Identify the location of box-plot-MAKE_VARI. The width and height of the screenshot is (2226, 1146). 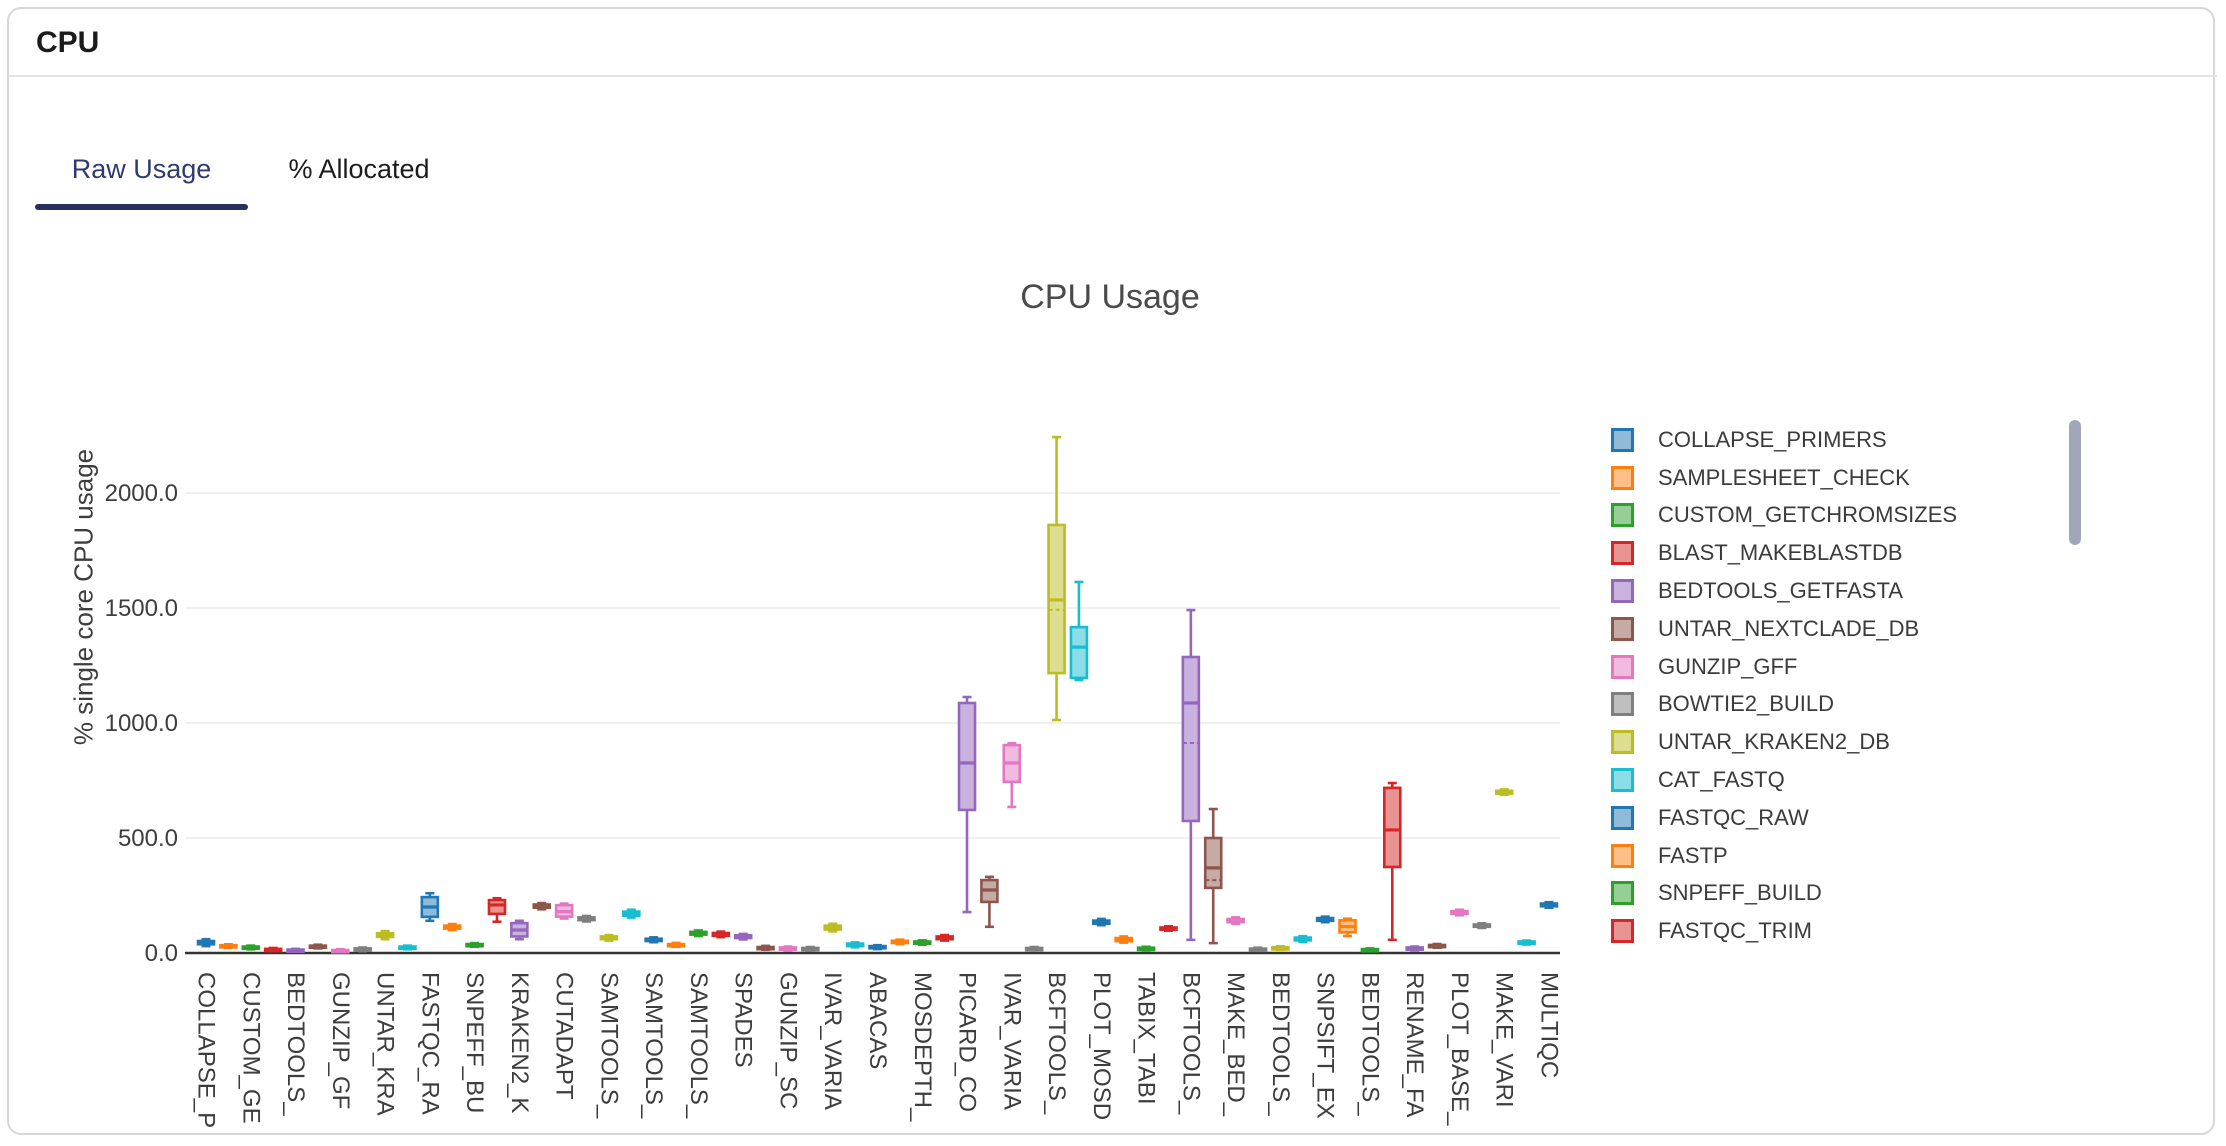
(1504, 792).